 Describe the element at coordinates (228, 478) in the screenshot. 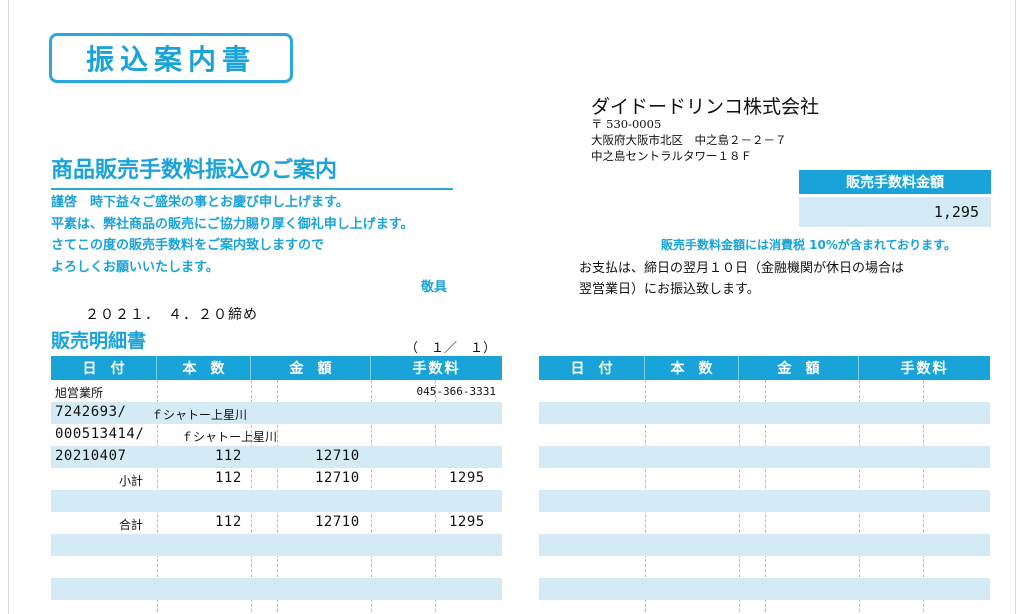

I see `subtotal-qty: 112` at that location.